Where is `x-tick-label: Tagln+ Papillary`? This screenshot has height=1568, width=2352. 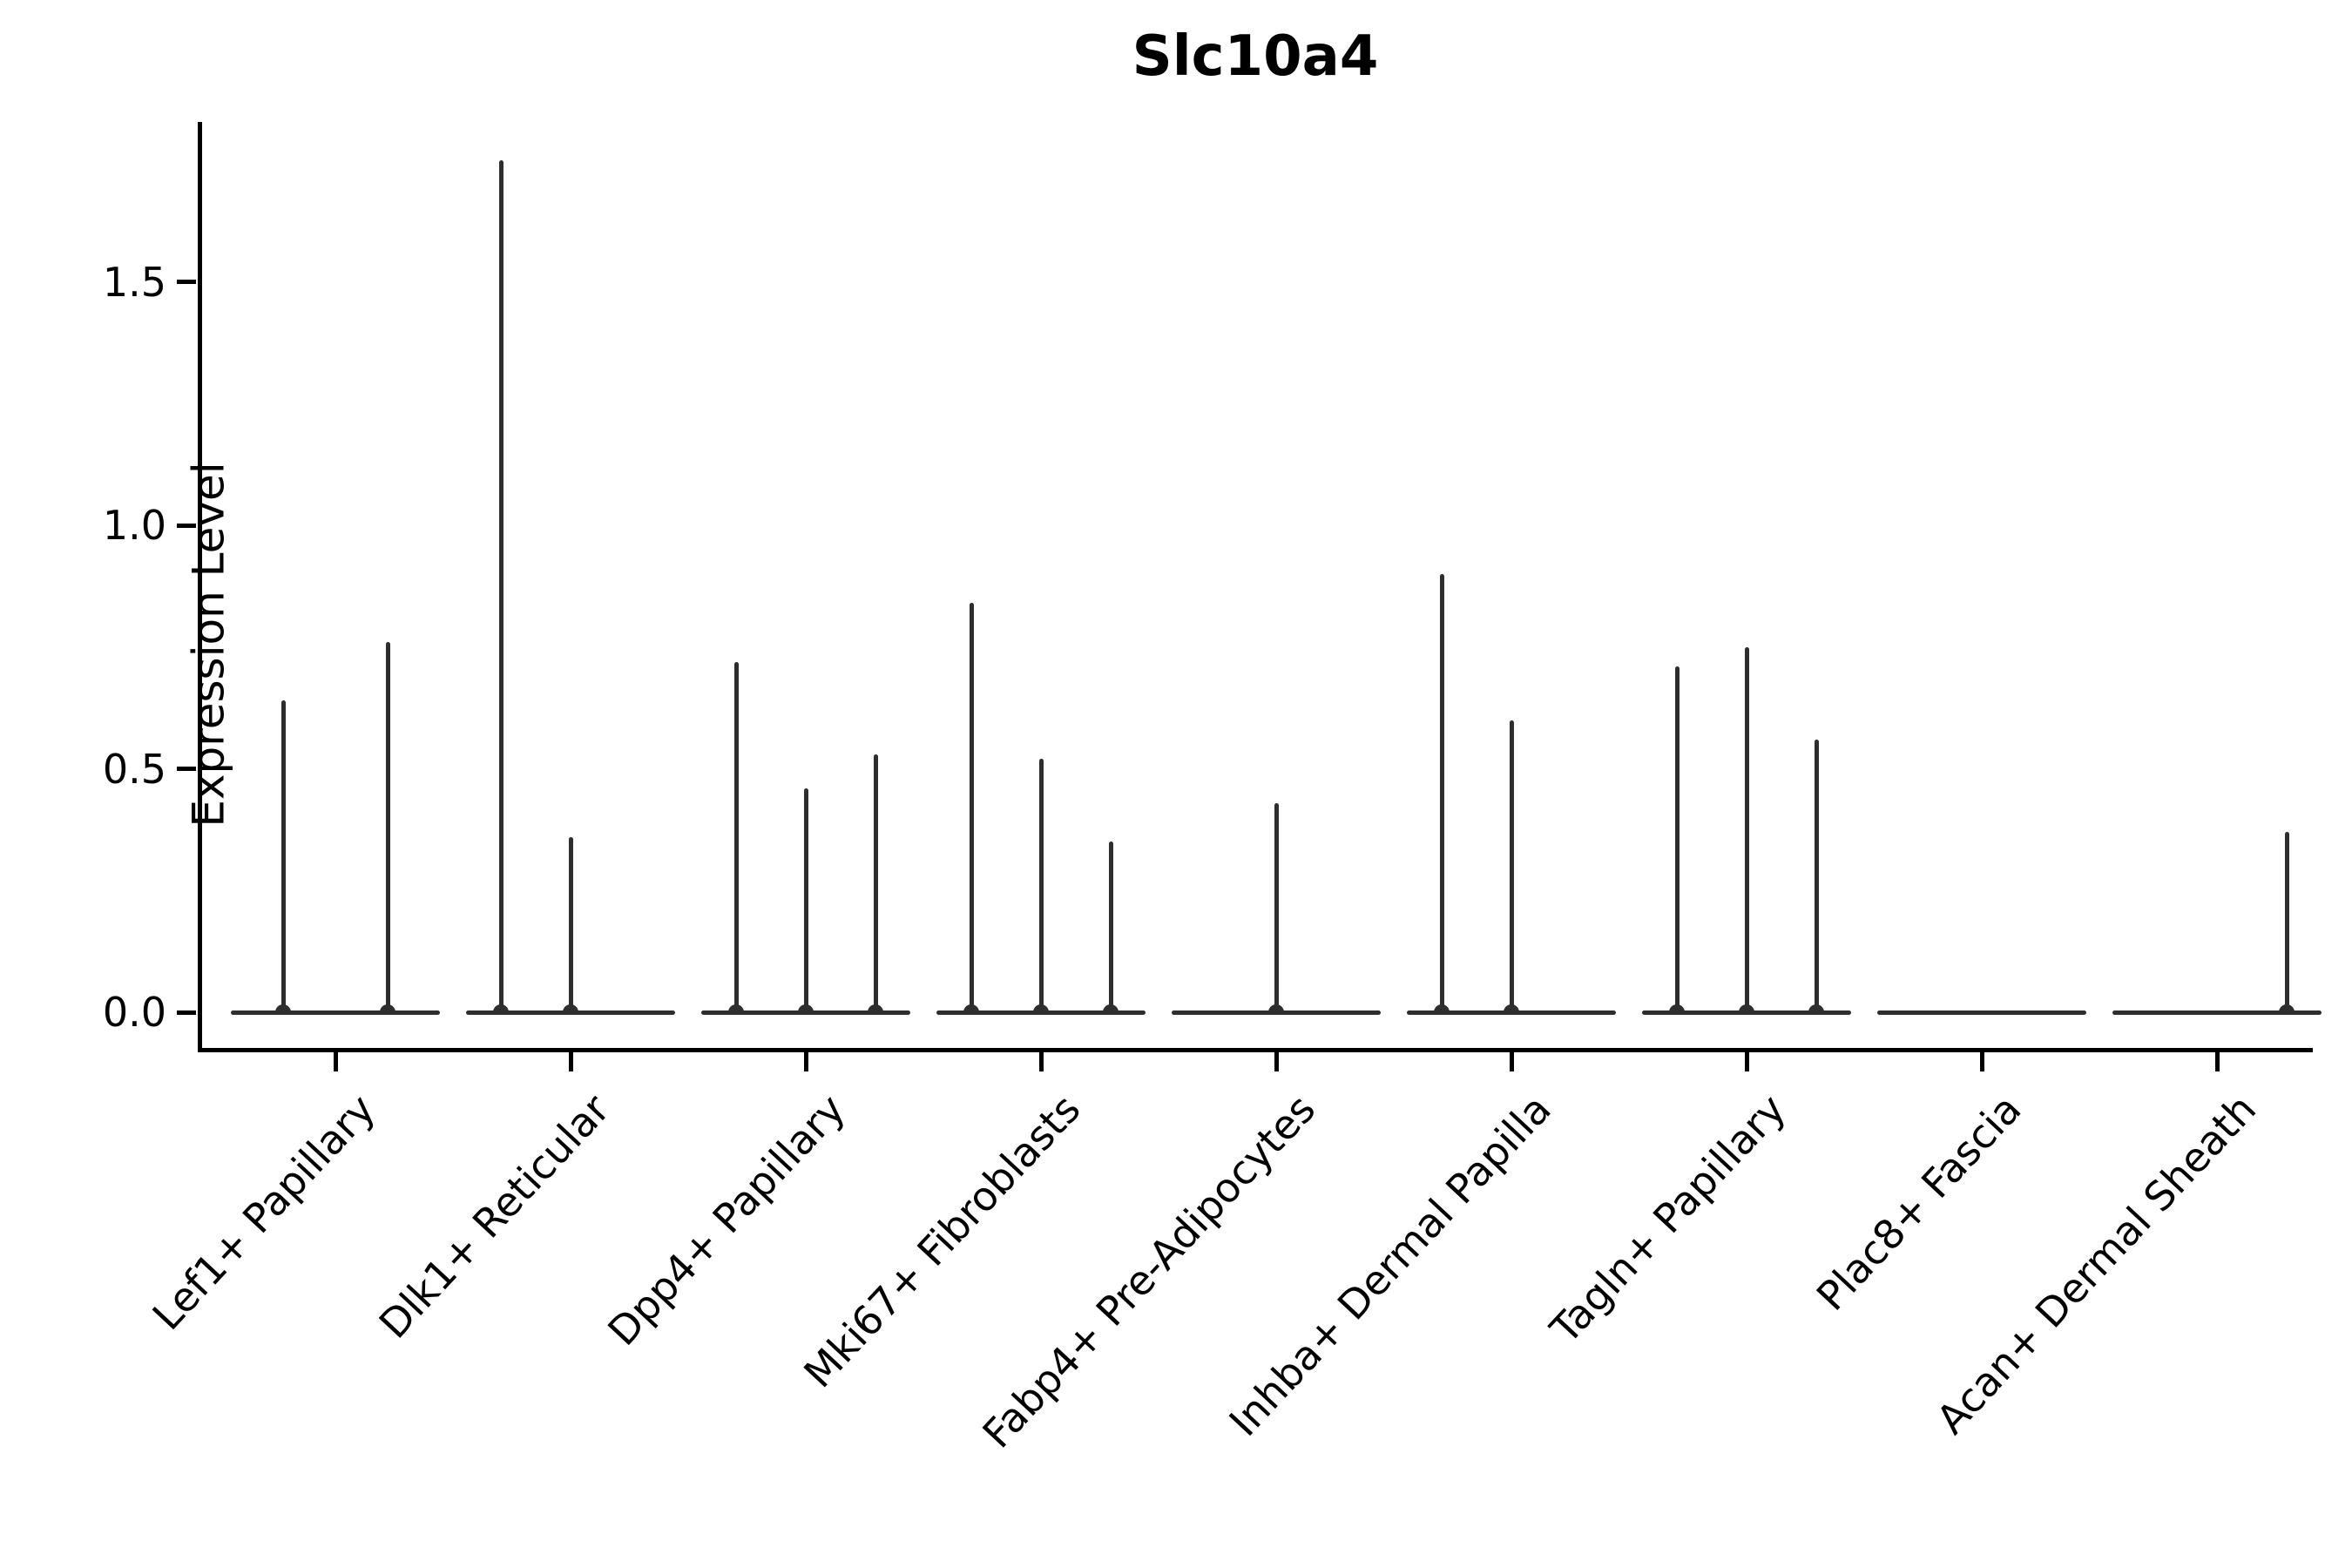 x-tick-label: Tagln+ Papillary is located at coordinates (1668, 1219).